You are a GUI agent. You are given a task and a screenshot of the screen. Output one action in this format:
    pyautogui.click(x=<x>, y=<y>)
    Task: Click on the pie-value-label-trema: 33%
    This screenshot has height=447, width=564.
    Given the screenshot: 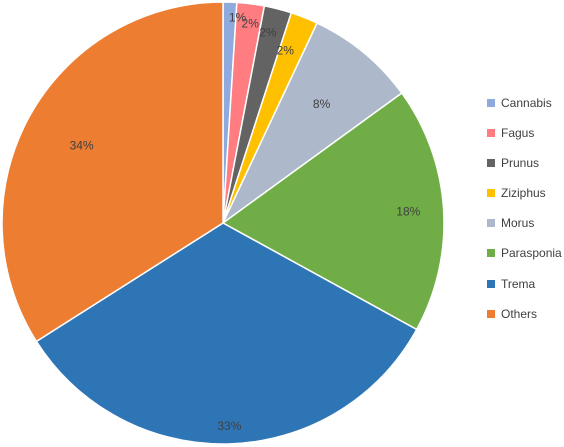 What is the action you would take?
    pyautogui.click(x=229, y=426)
    